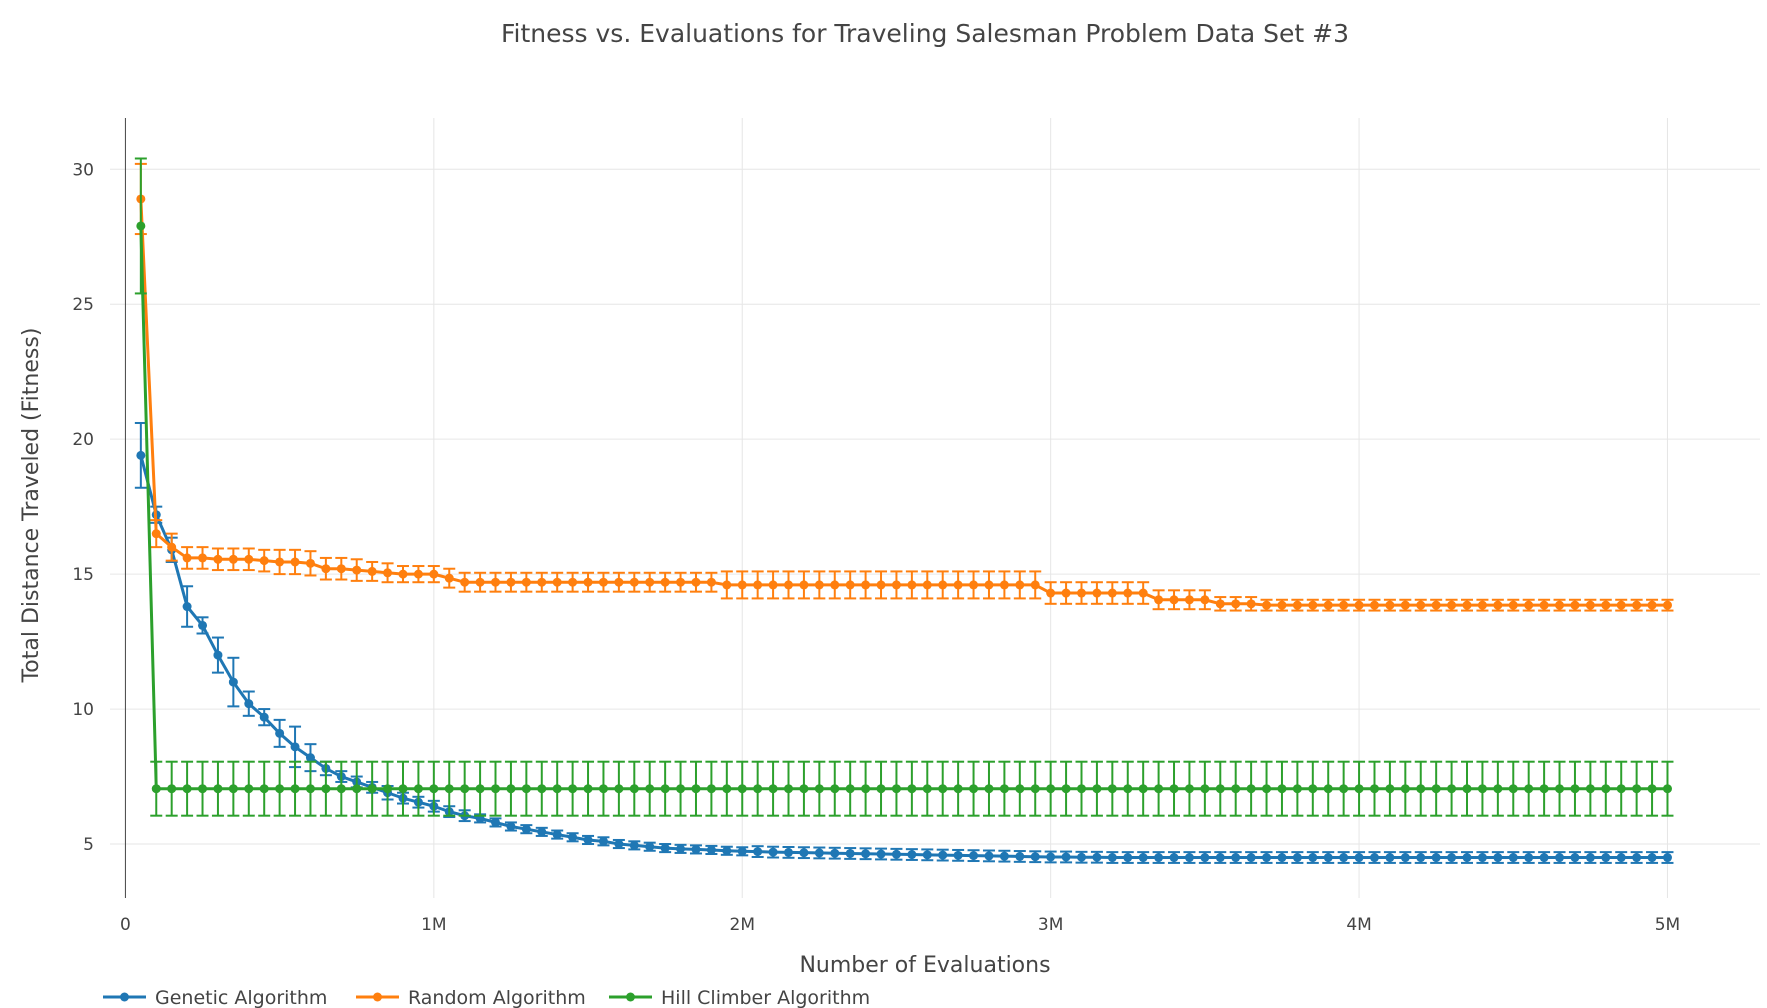  What do you see at coordinates (215, 997) in the screenshot?
I see `legend-item-1: Genetic Algorithm` at bounding box center [215, 997].